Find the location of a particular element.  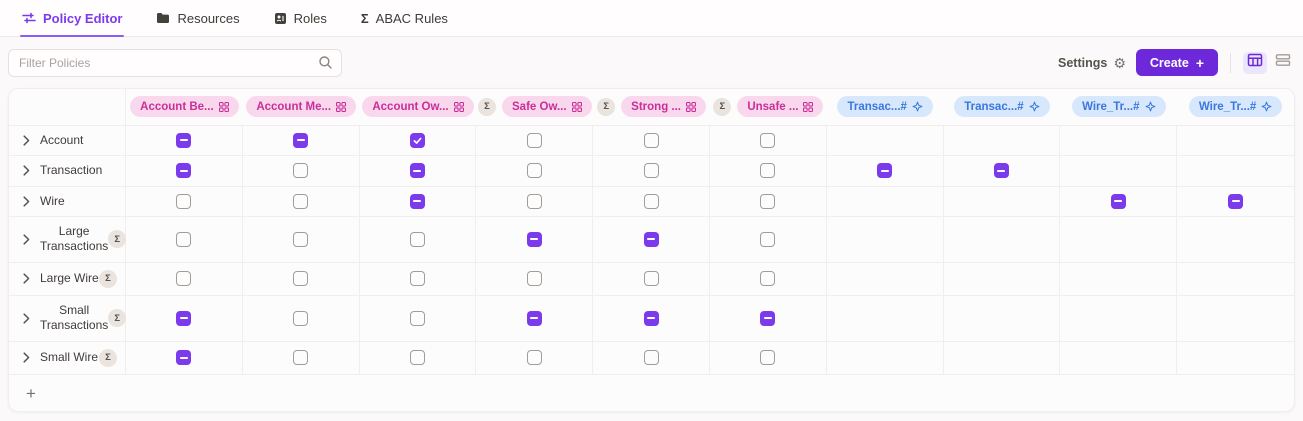

settings-button: Settings ⚙ is located at coordinates (1092, 63).